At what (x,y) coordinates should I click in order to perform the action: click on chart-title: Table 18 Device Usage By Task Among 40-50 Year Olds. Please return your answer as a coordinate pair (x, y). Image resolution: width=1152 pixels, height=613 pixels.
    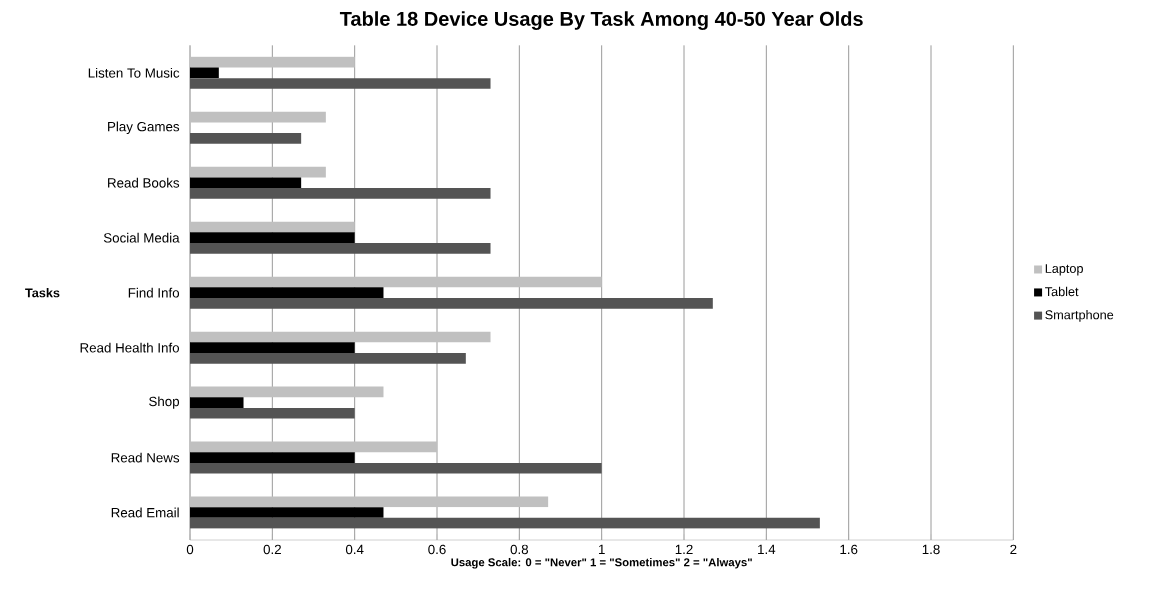
    Looking at the image, I should click on (601, 20).